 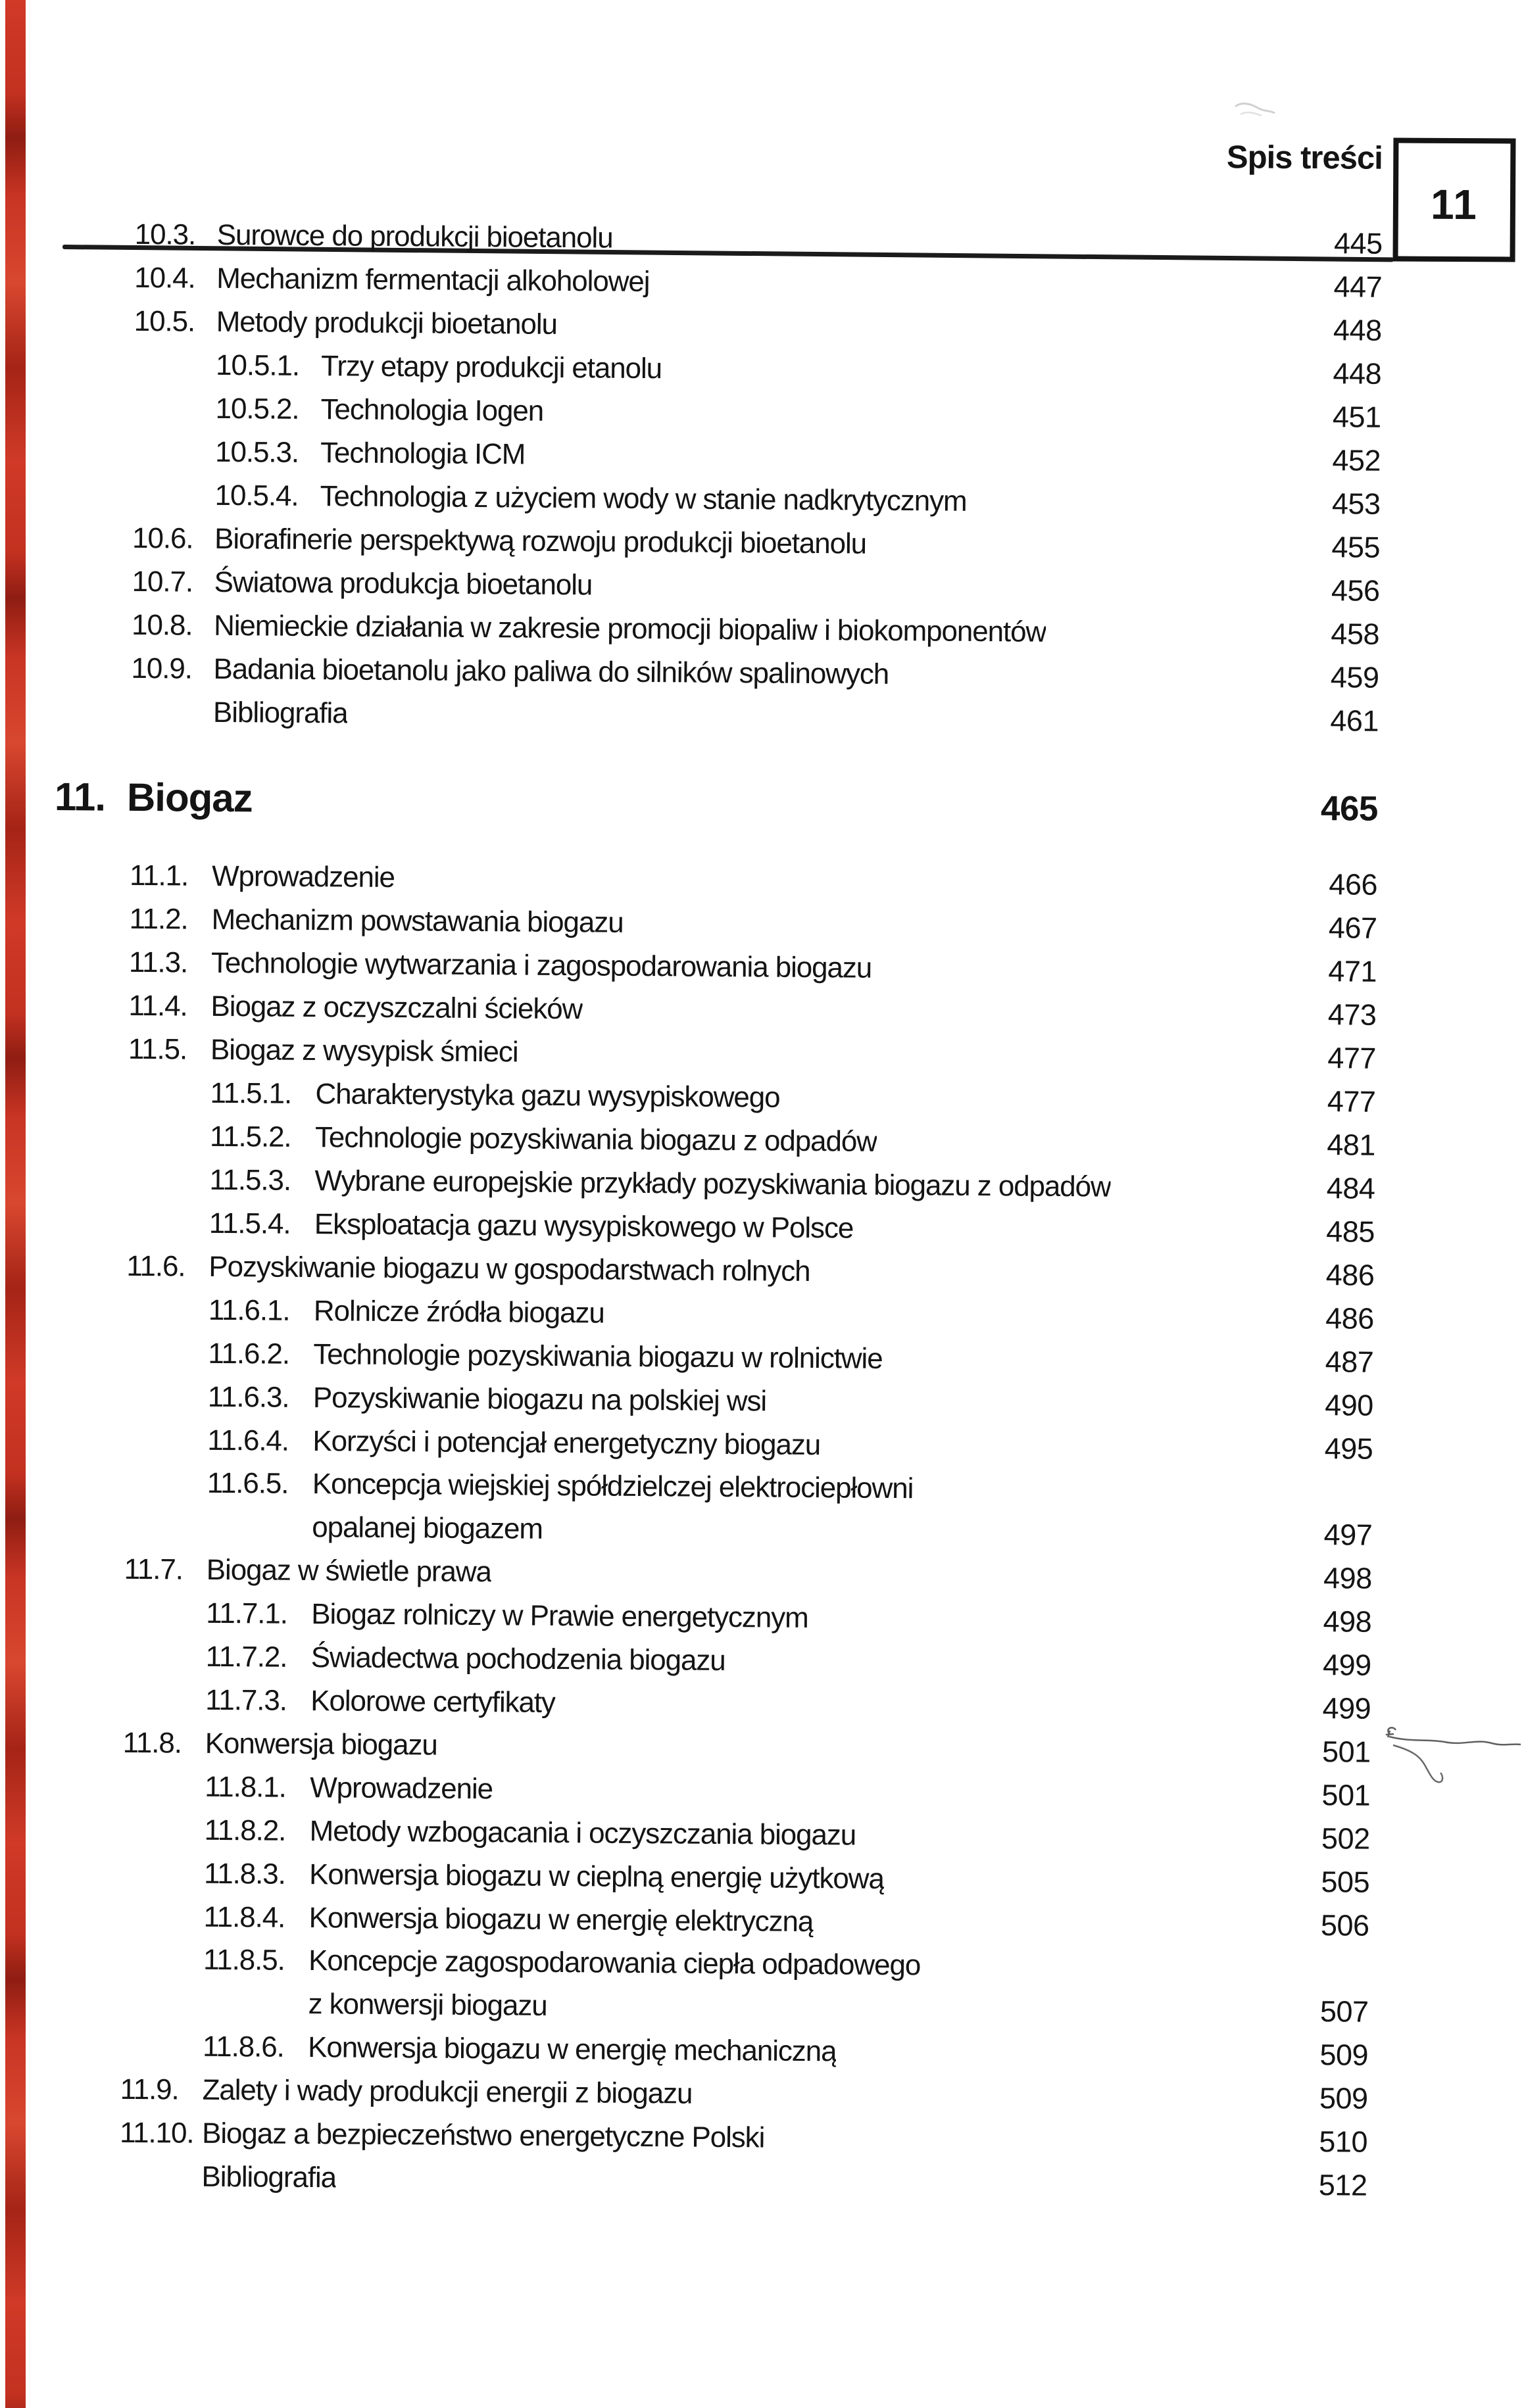 I want to click on entry-page-number: 507, so click(x=1344, y=2011).